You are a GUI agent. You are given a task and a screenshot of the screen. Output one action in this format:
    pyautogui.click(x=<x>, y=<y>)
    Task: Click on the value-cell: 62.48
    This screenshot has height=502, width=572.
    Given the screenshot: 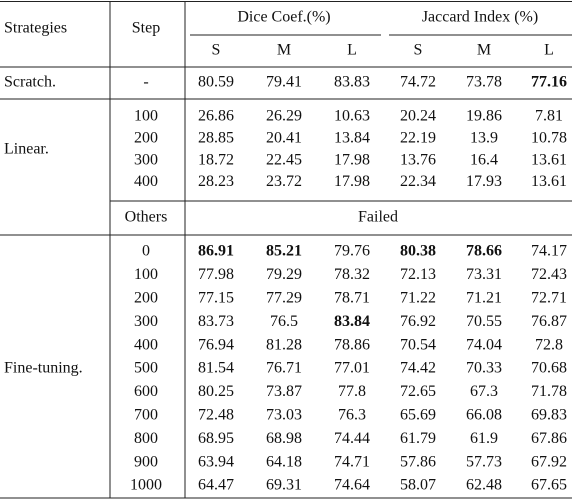 What is the action you would take?
    pyautogui.click(x=484, y=485)
    